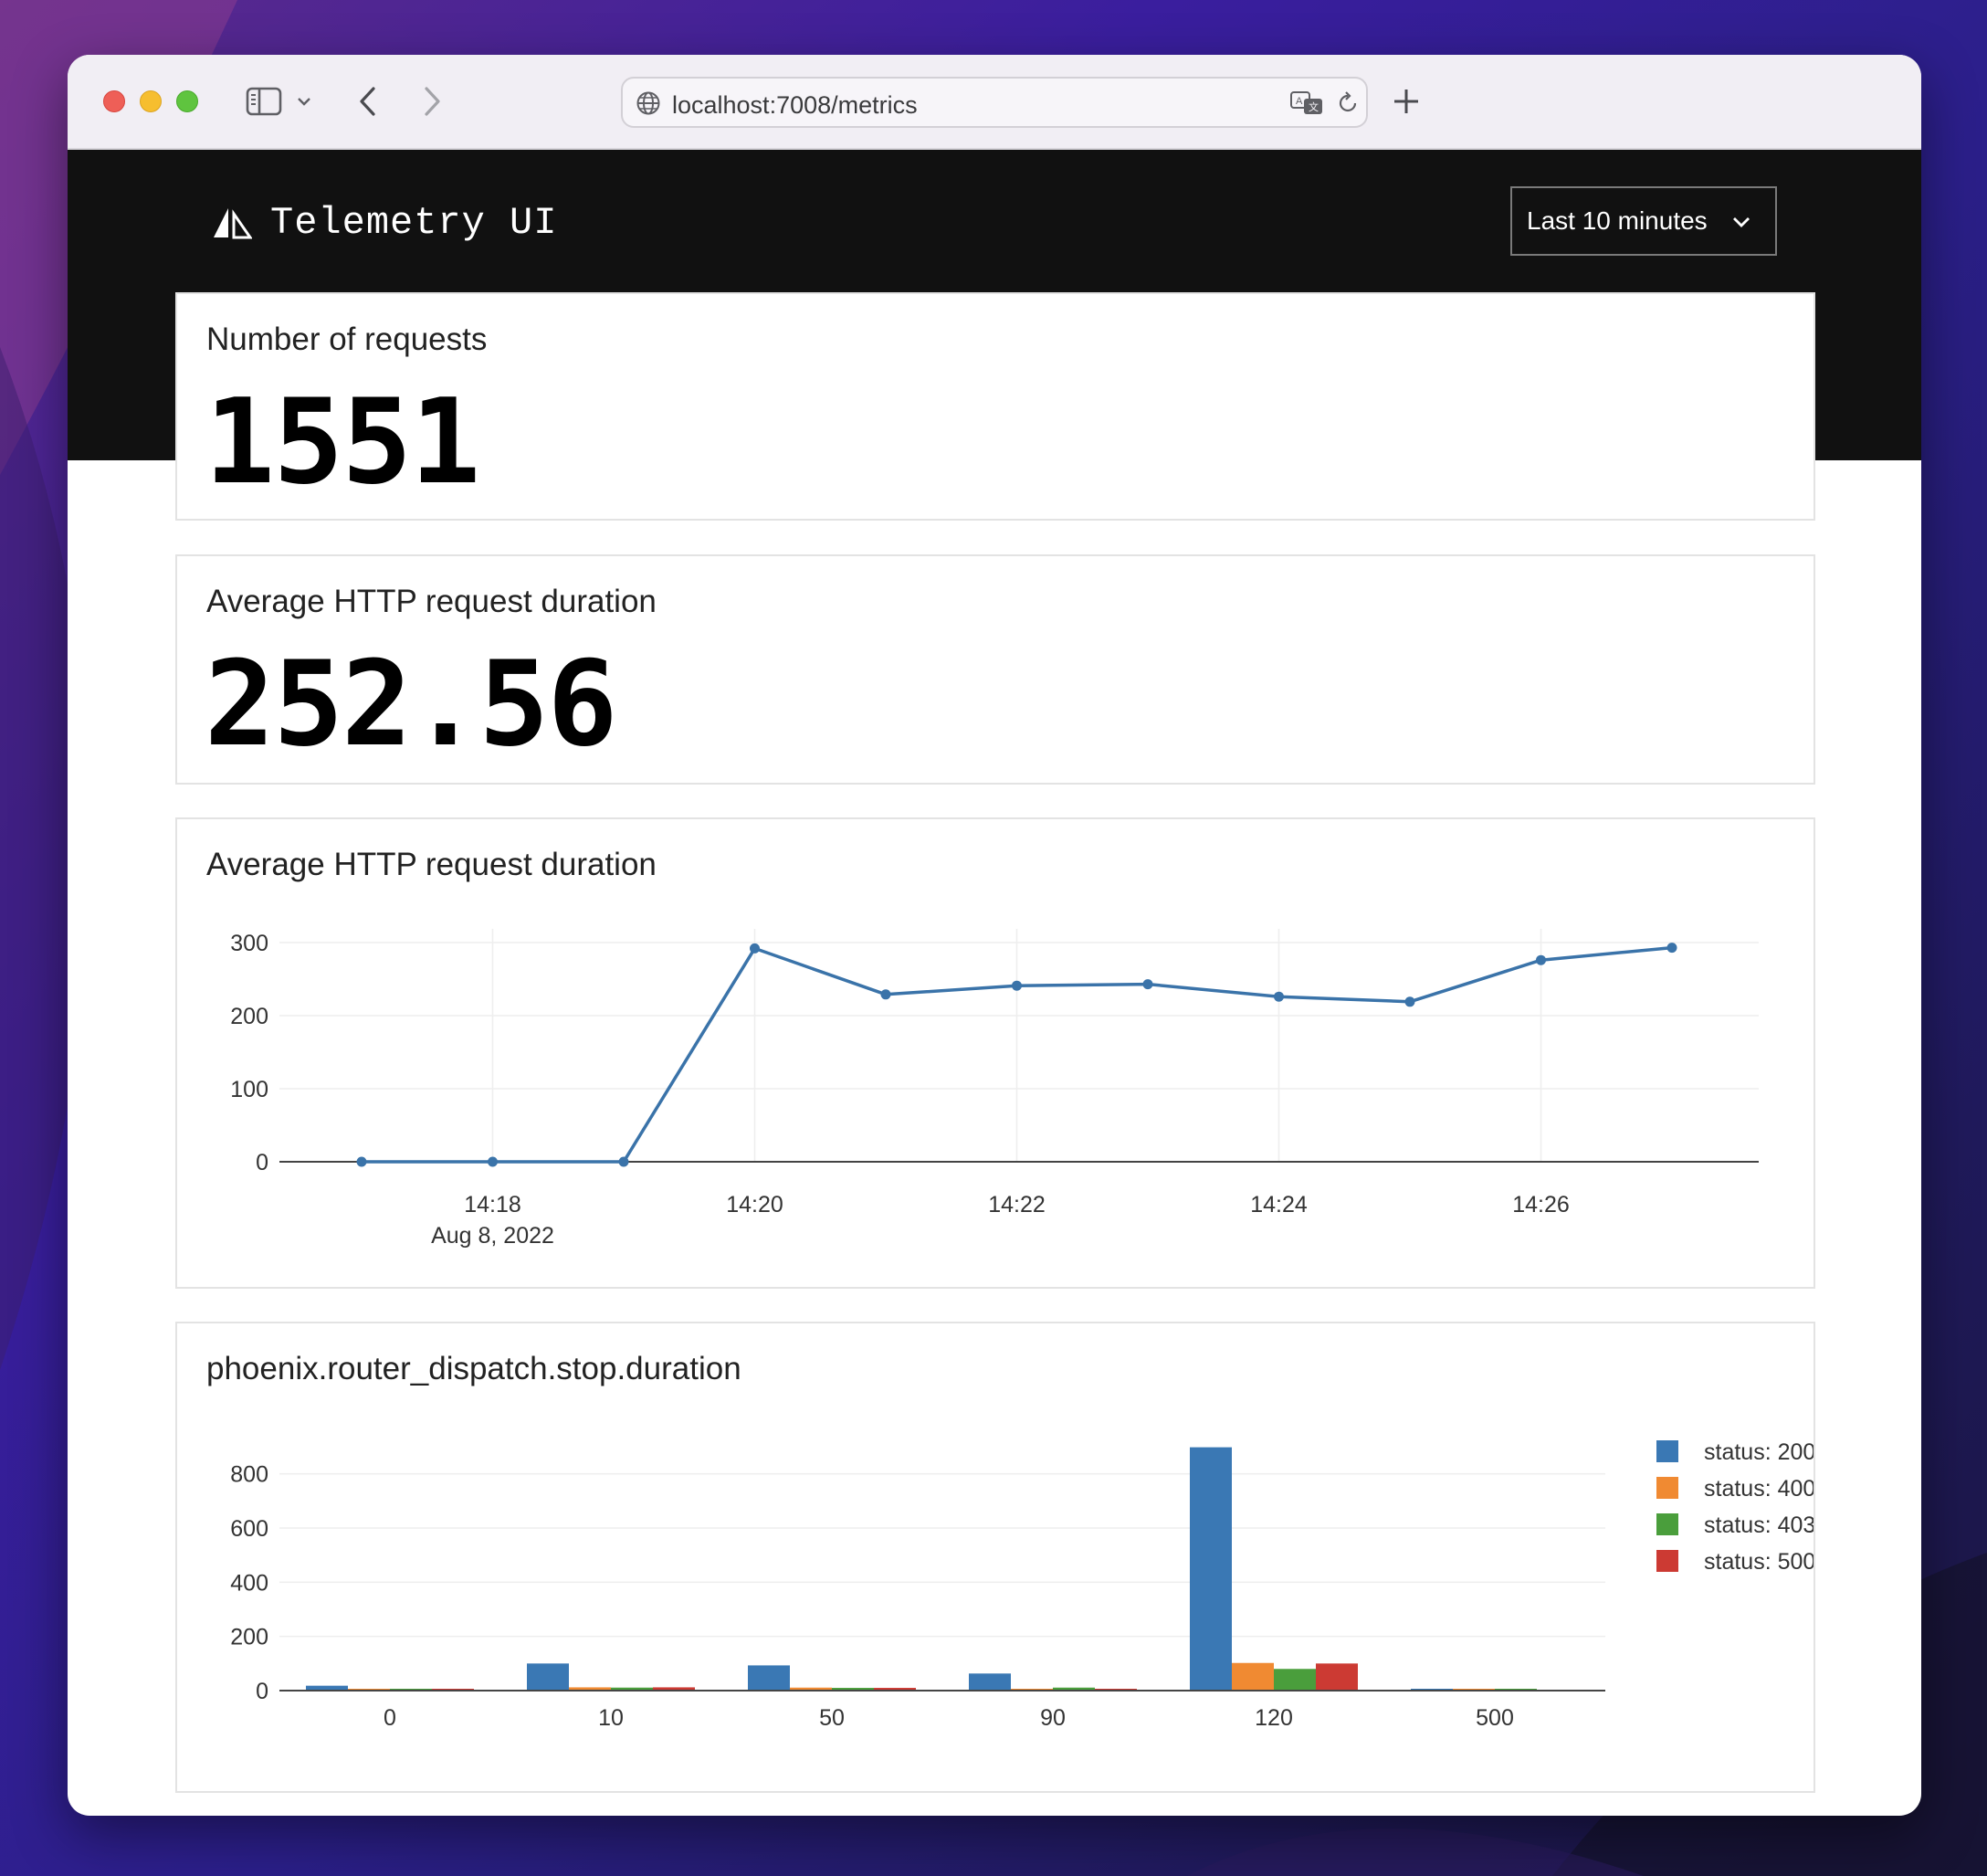  Describe the element at coordinates (611, 1718) in the screenshot. I see `x-tick-label: 10` at that location.